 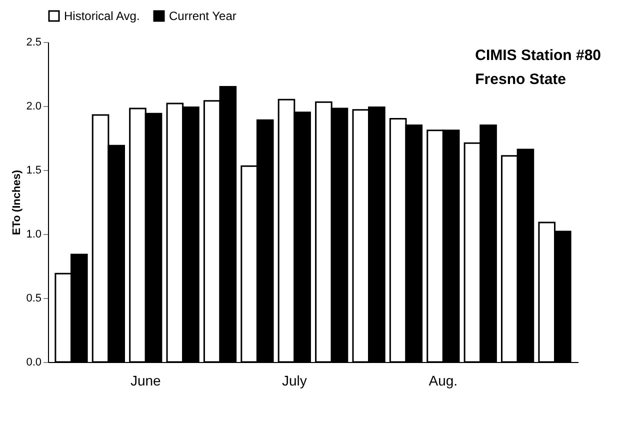 What do you see at coordinates (294, 380) in the screenshot?
I see `x-tick-label: July` at bounding box center [294, 380].